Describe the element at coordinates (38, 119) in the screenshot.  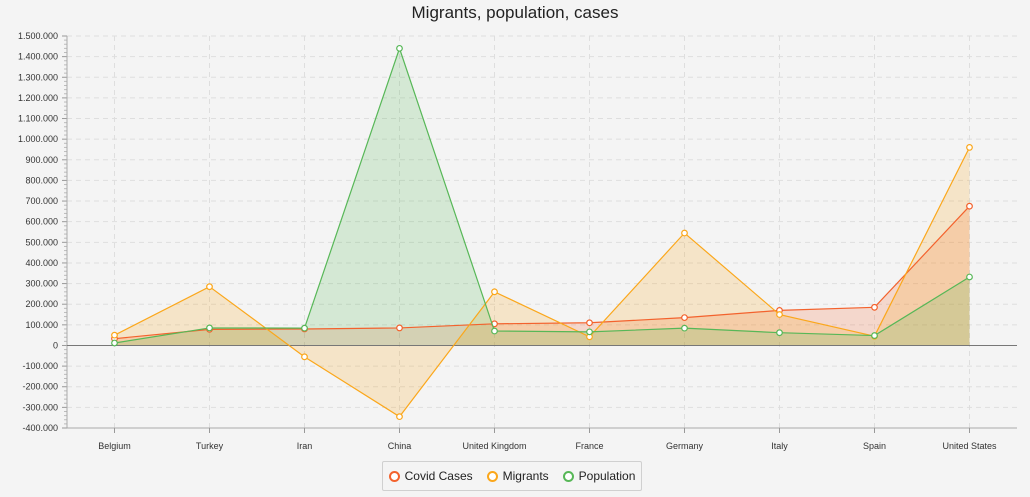
I see `y-tick-label: 1.100.000` at that location.